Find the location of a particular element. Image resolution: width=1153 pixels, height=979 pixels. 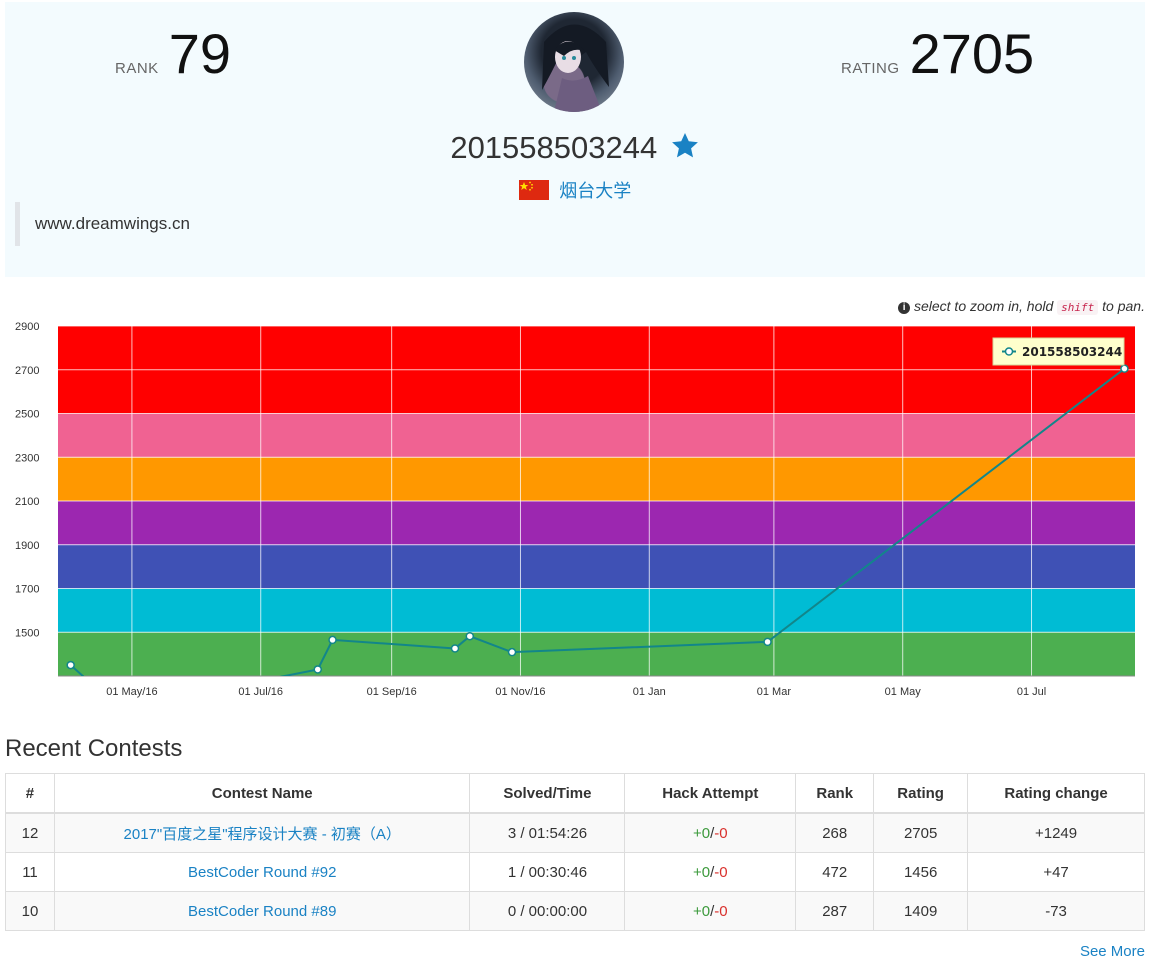

contest-id: 12 is located at coordinates (30, 832).